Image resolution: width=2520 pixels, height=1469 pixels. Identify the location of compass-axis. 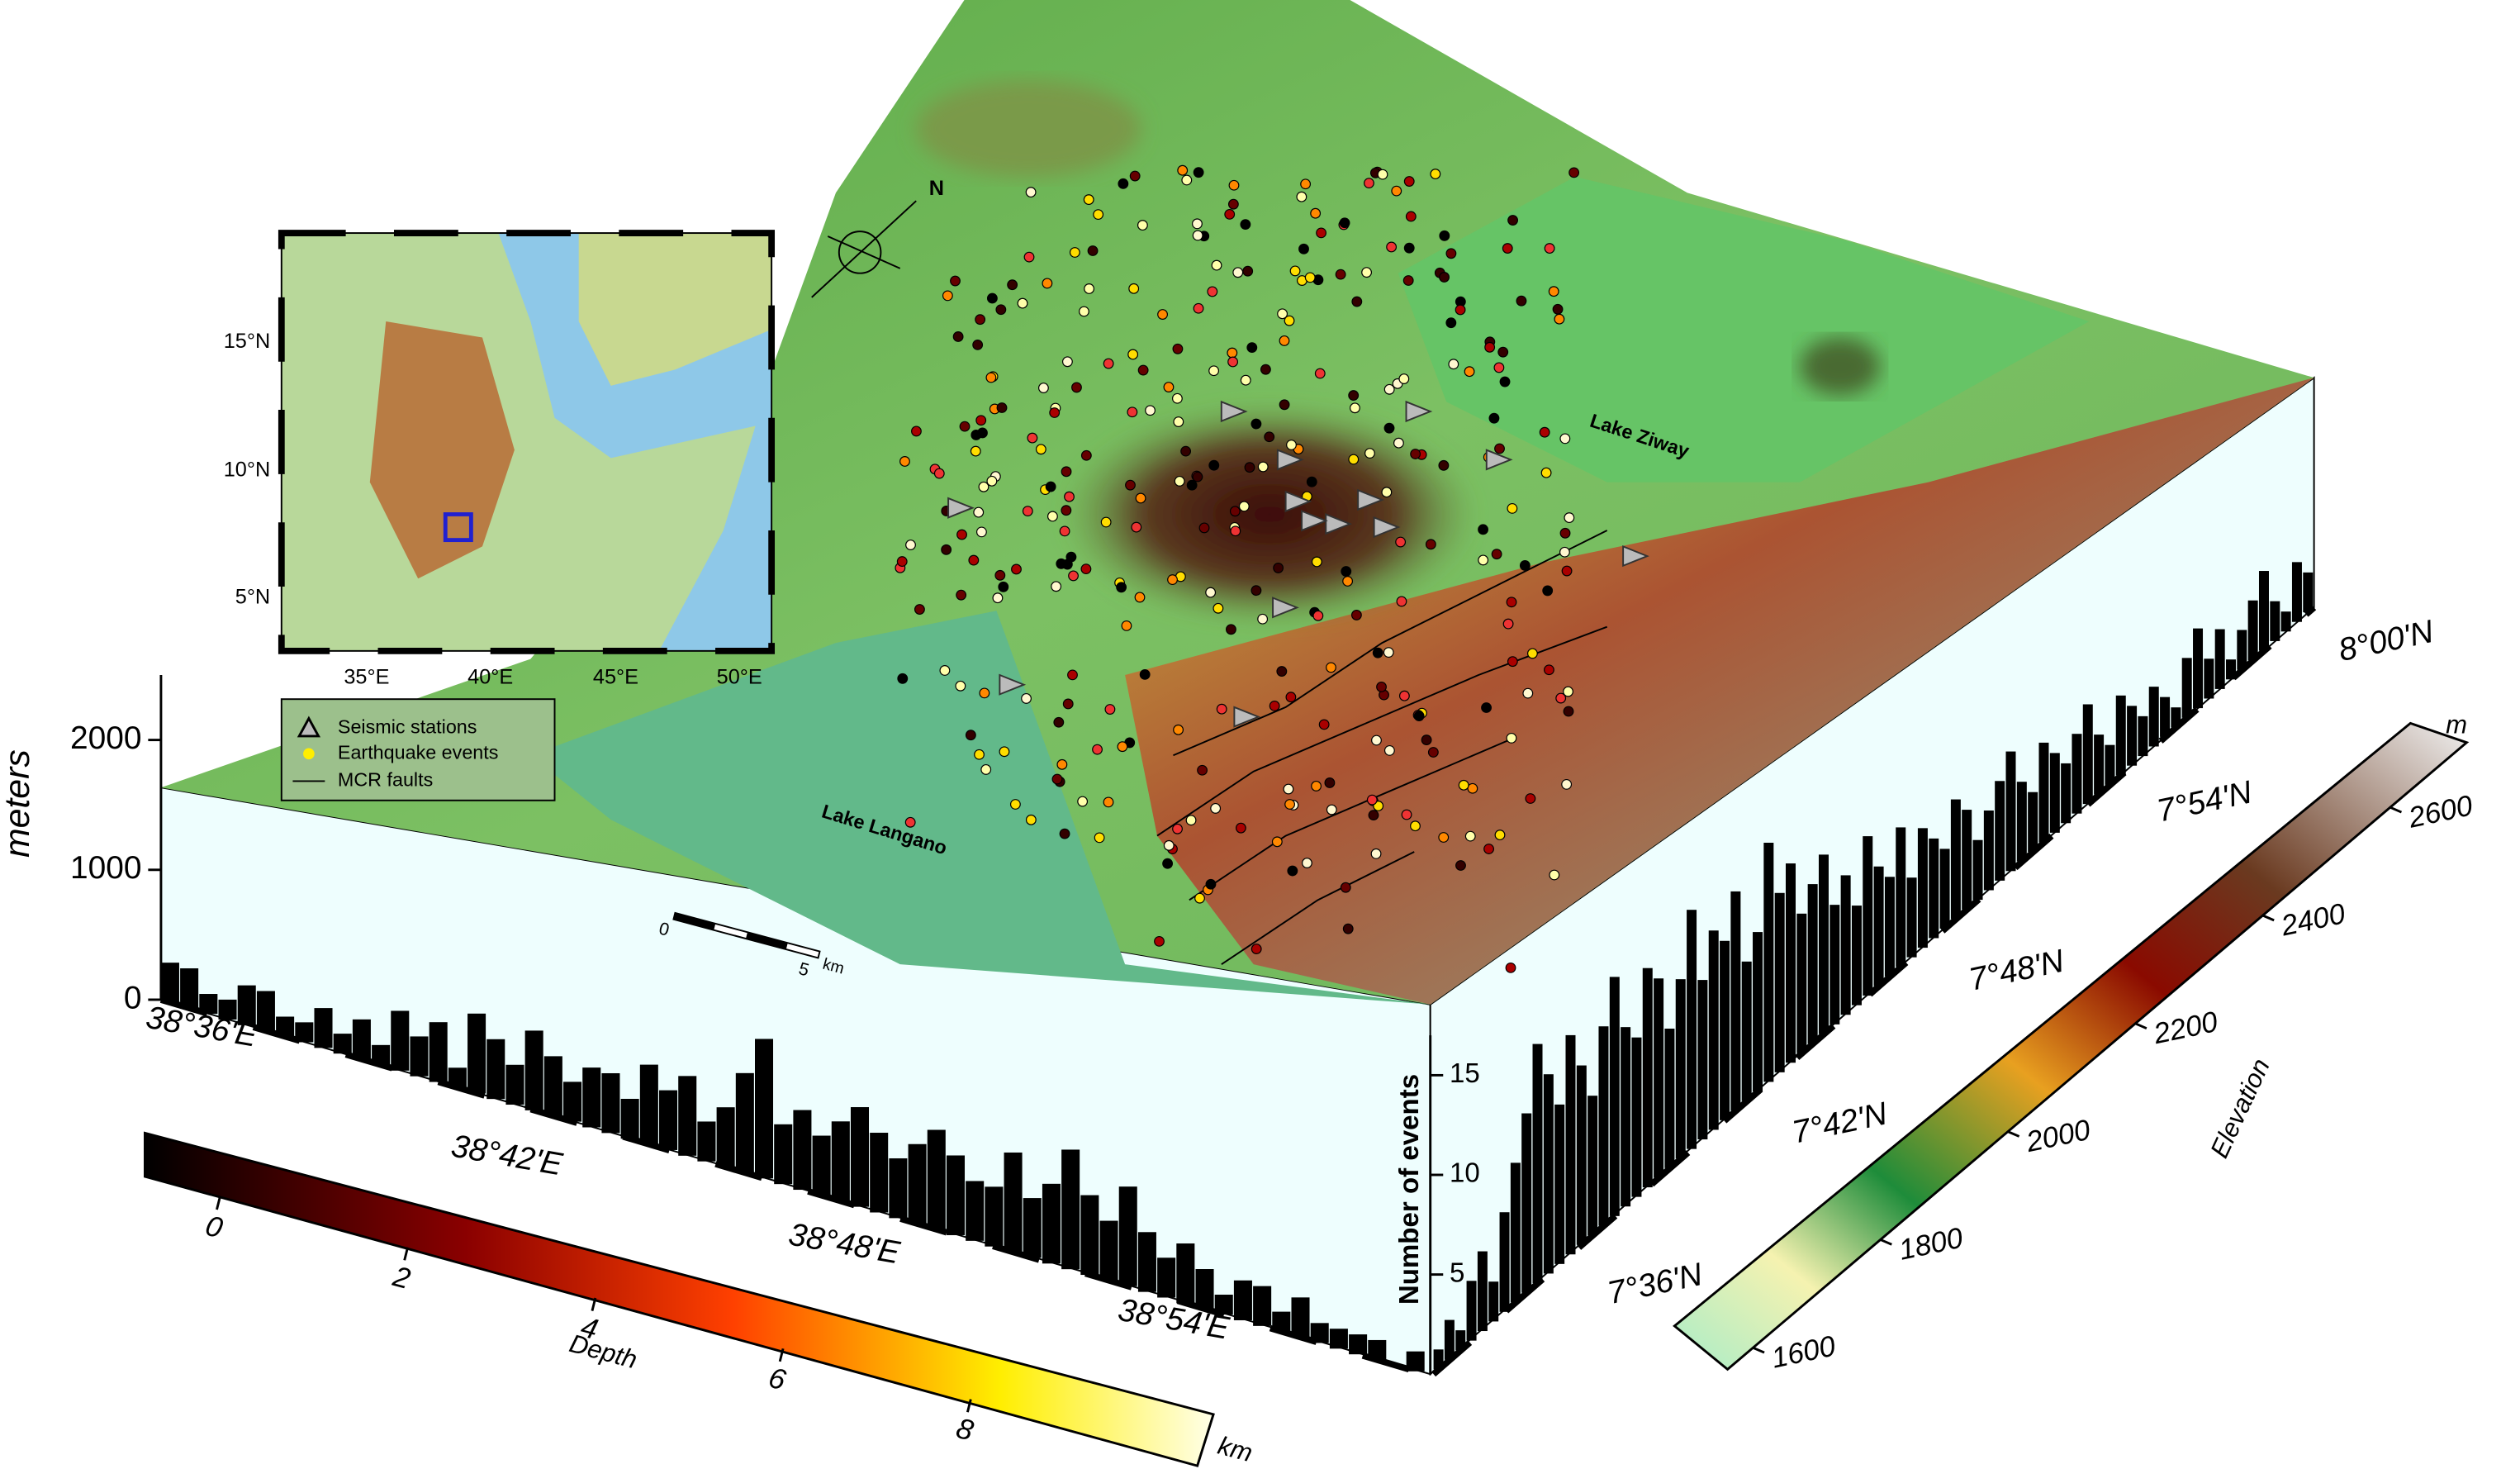
(864, 252).